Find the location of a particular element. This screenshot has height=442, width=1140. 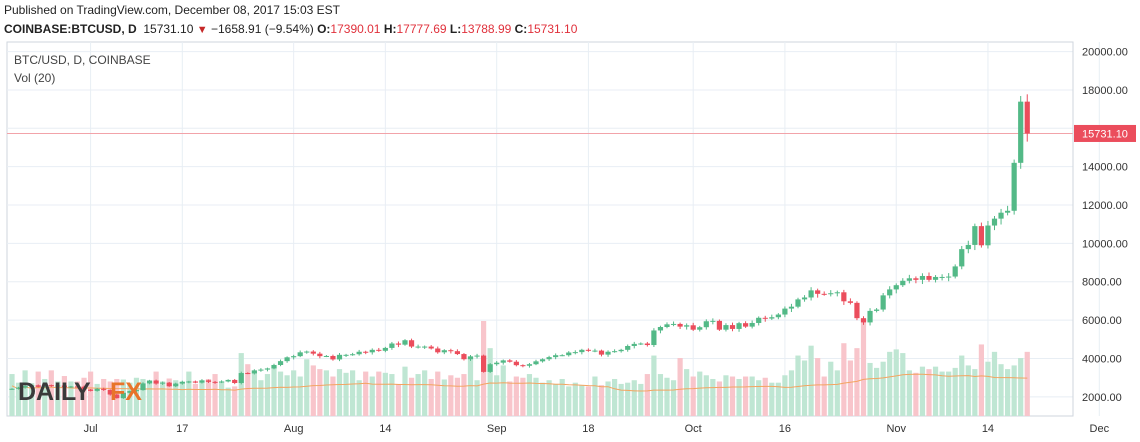

price-tick-label: 2000.00 is located at coordinates (1102, 398).